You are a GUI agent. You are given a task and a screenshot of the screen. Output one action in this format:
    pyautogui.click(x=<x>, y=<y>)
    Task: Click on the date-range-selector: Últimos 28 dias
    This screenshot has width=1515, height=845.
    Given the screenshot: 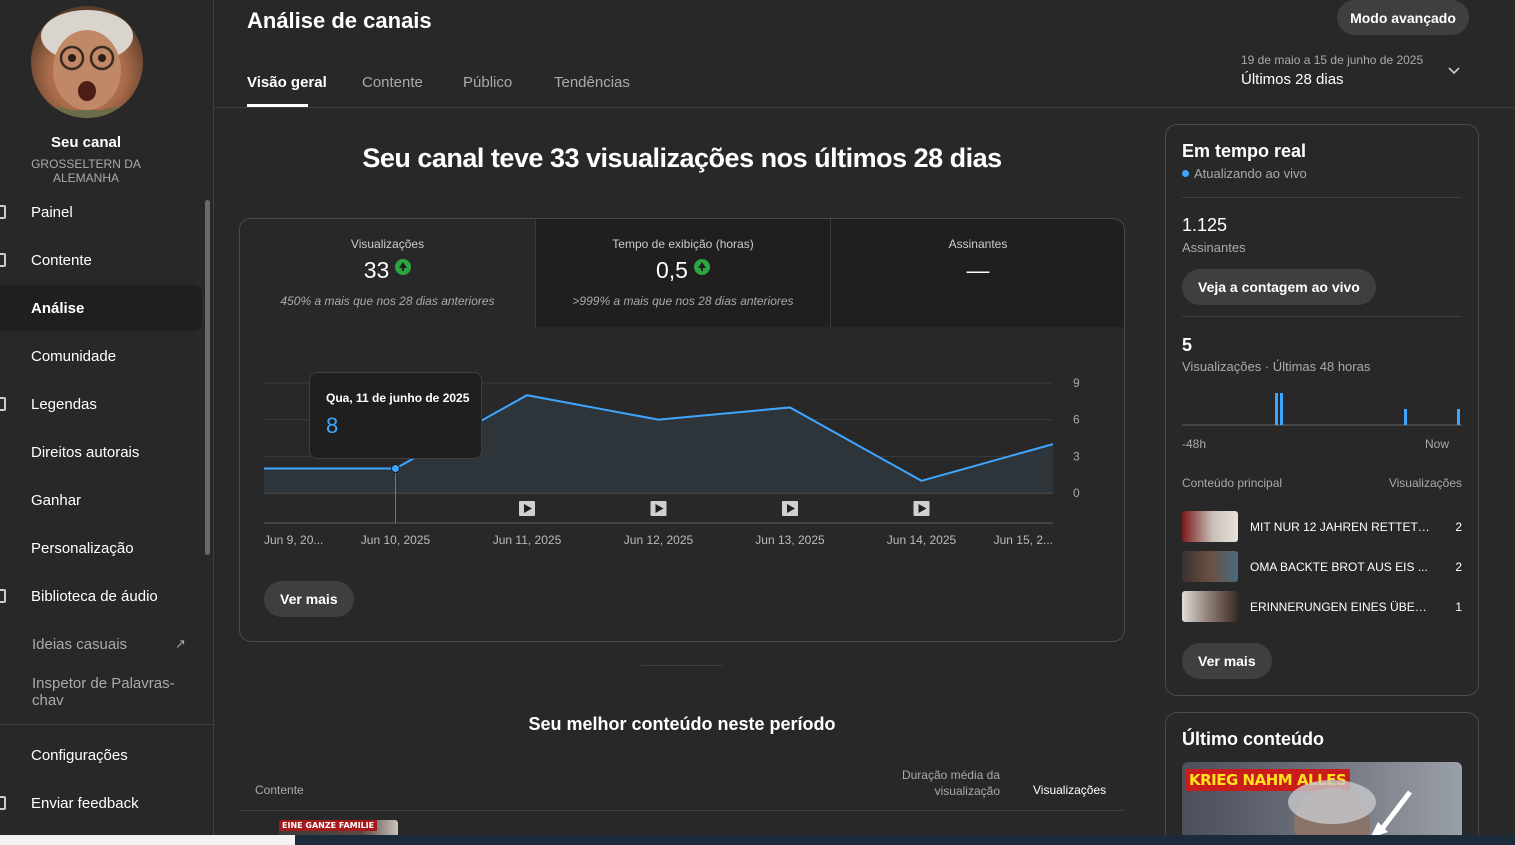 What is the action you would take?
    pyautogui.click(x=1292, y=79)
    